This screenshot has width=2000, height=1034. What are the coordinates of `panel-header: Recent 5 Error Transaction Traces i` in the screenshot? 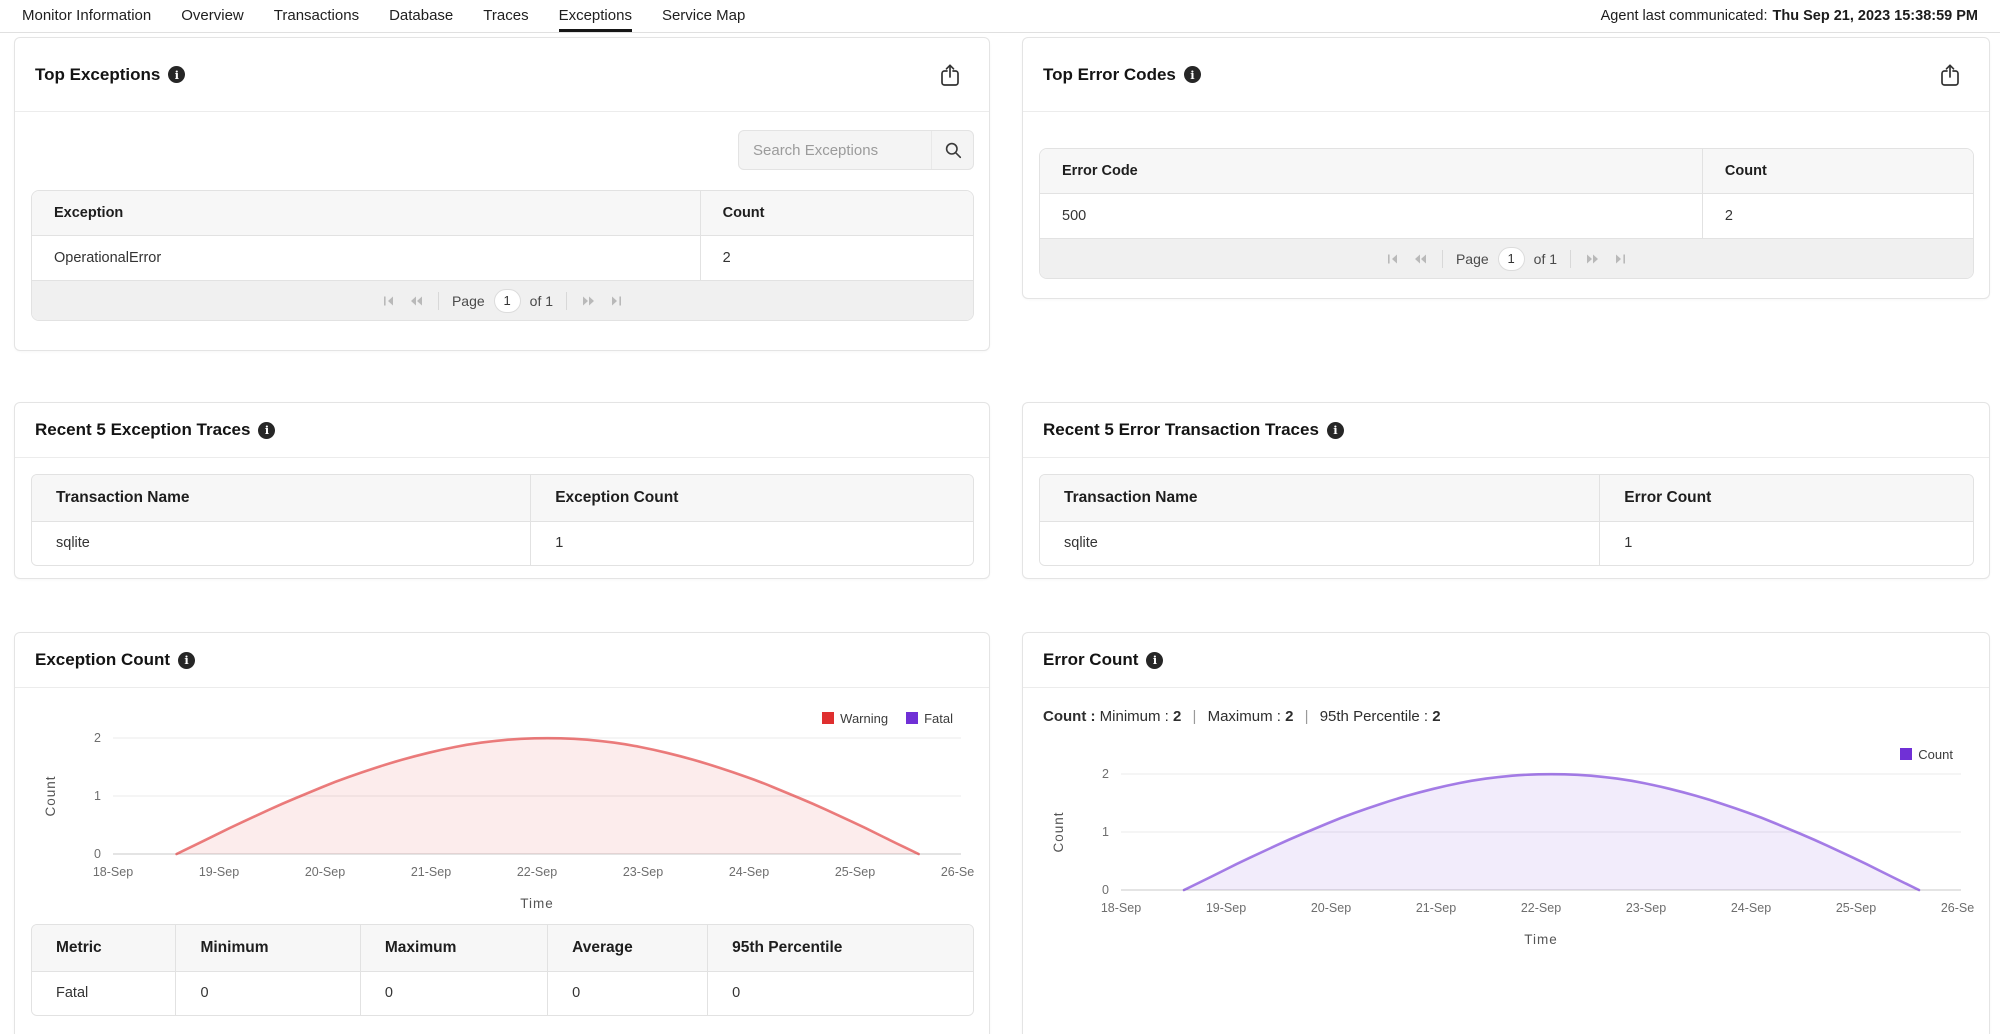 It's located at (1506, 430).